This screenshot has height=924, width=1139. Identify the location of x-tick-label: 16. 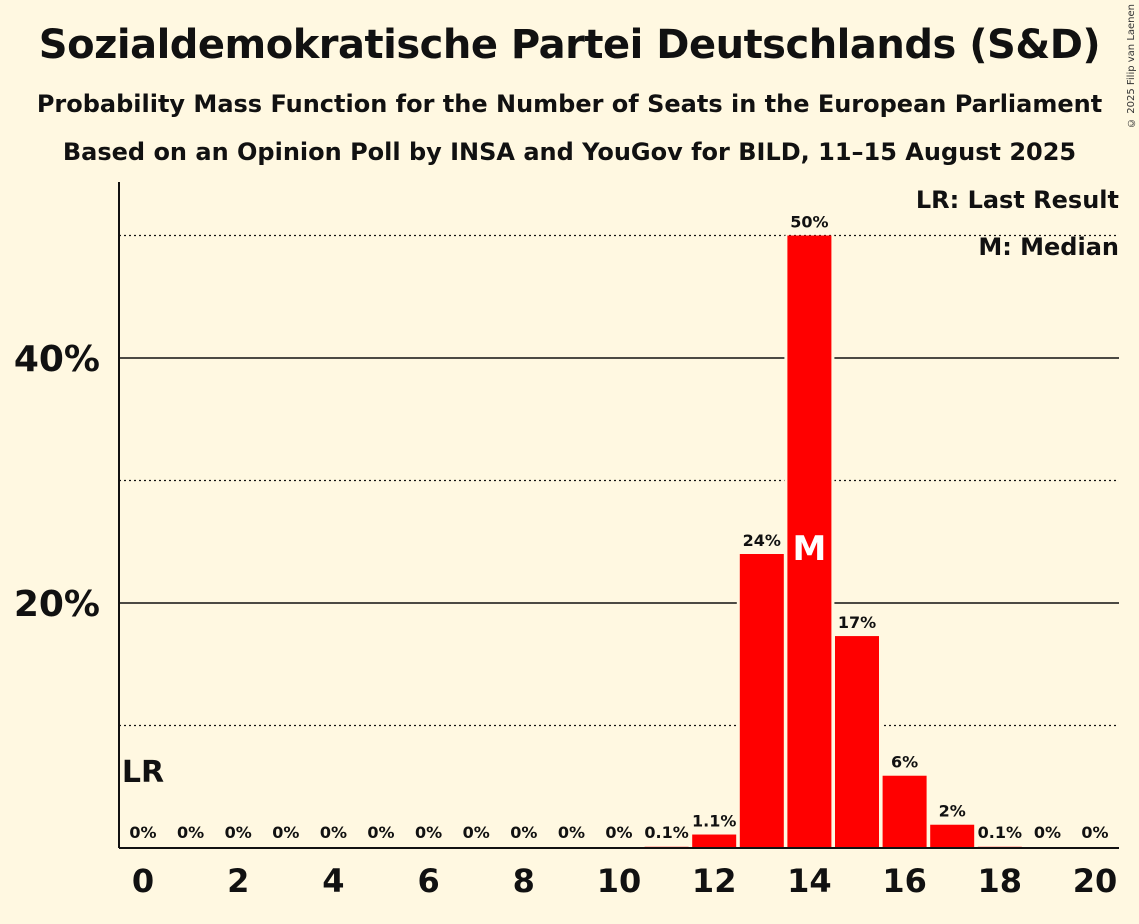
(904, 881).